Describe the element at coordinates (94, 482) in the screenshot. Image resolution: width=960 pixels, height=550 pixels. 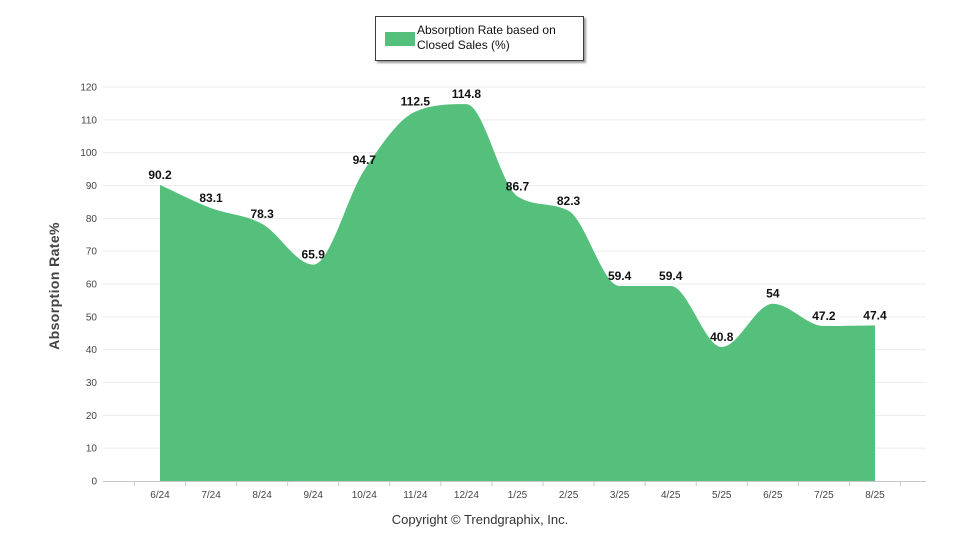
I see `y-tick-label: 0` at that location.